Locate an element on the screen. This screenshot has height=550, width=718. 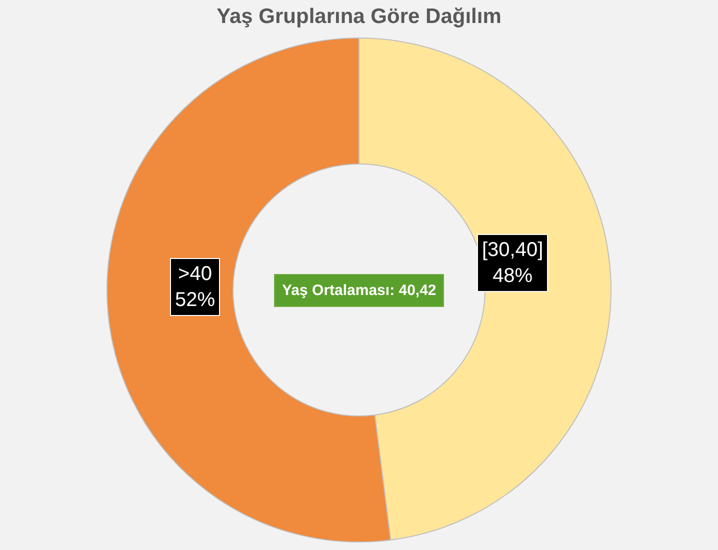
data-label: 52% is located at coordinates (195, 300).